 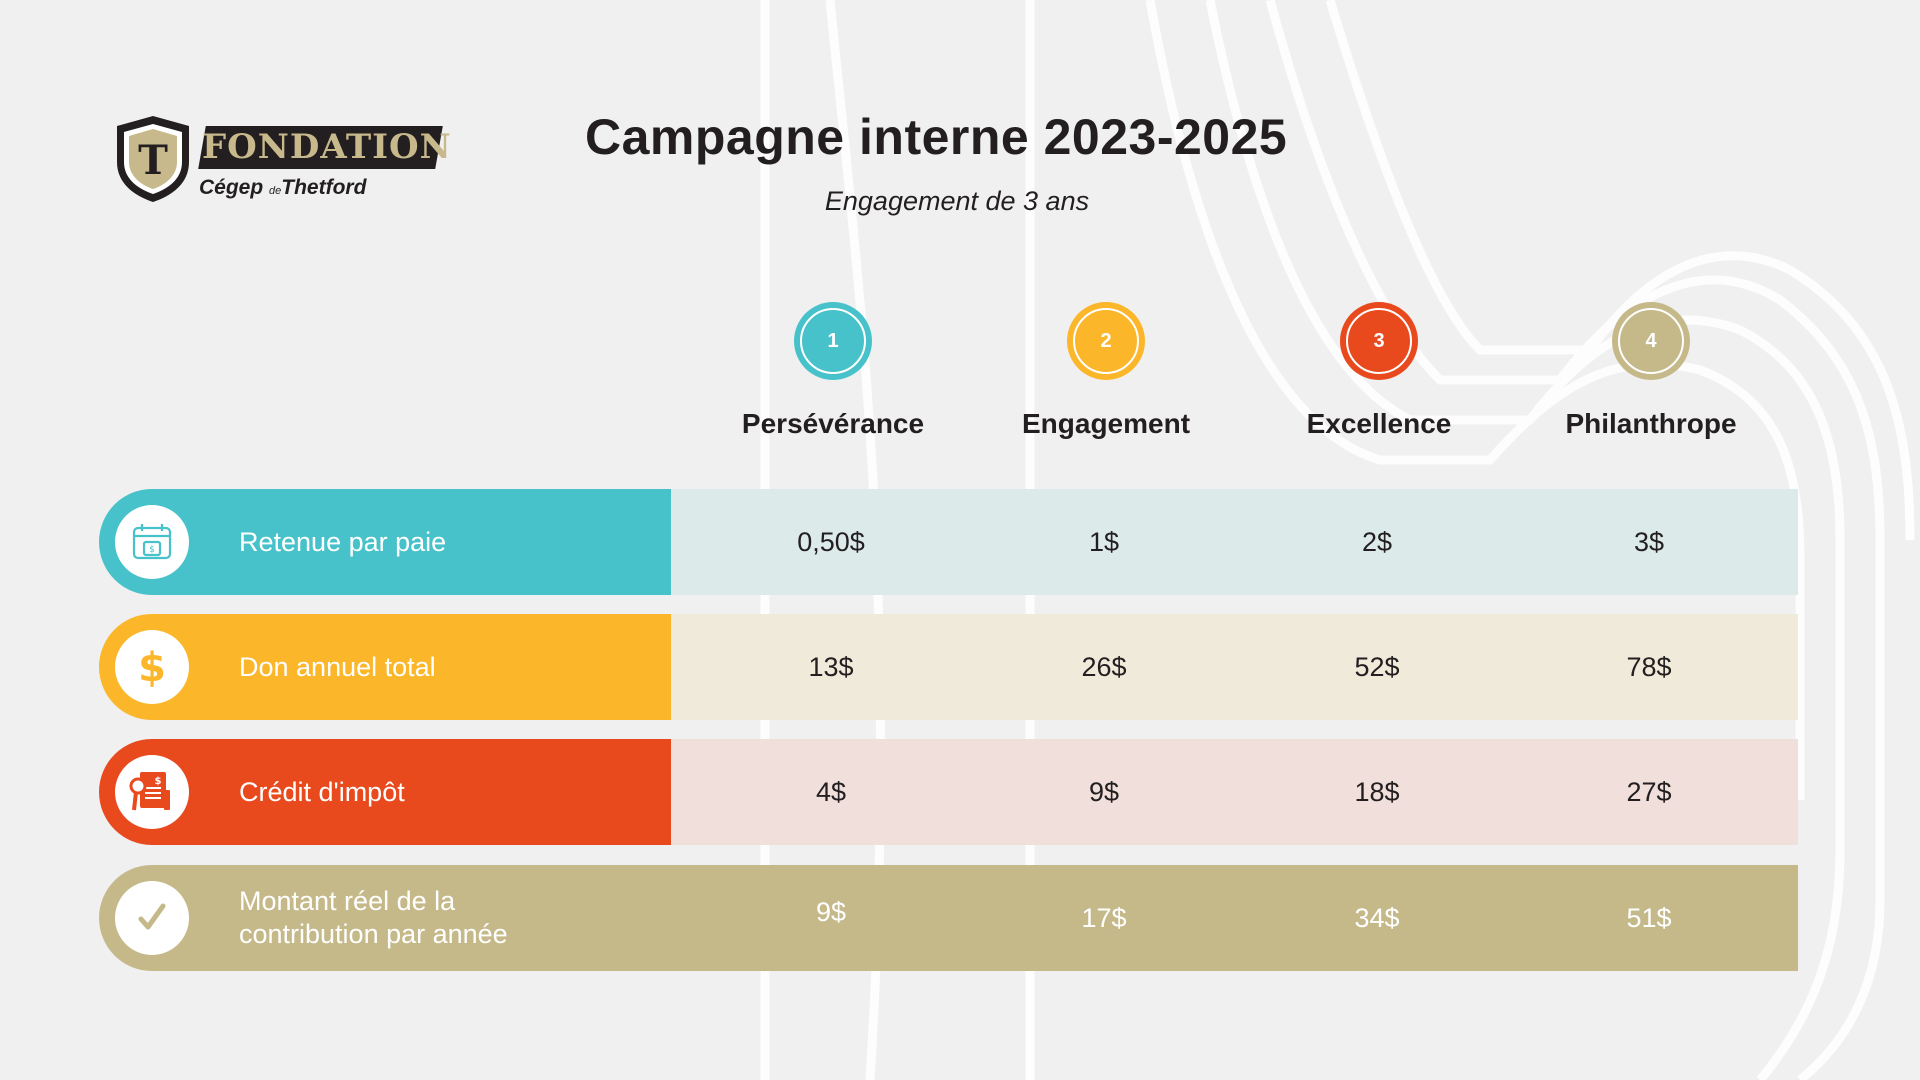 What do you see at coordinates (833, 423) in the screenshot?
I see `level-name: Persévérance` at bounding box center [833, 423].